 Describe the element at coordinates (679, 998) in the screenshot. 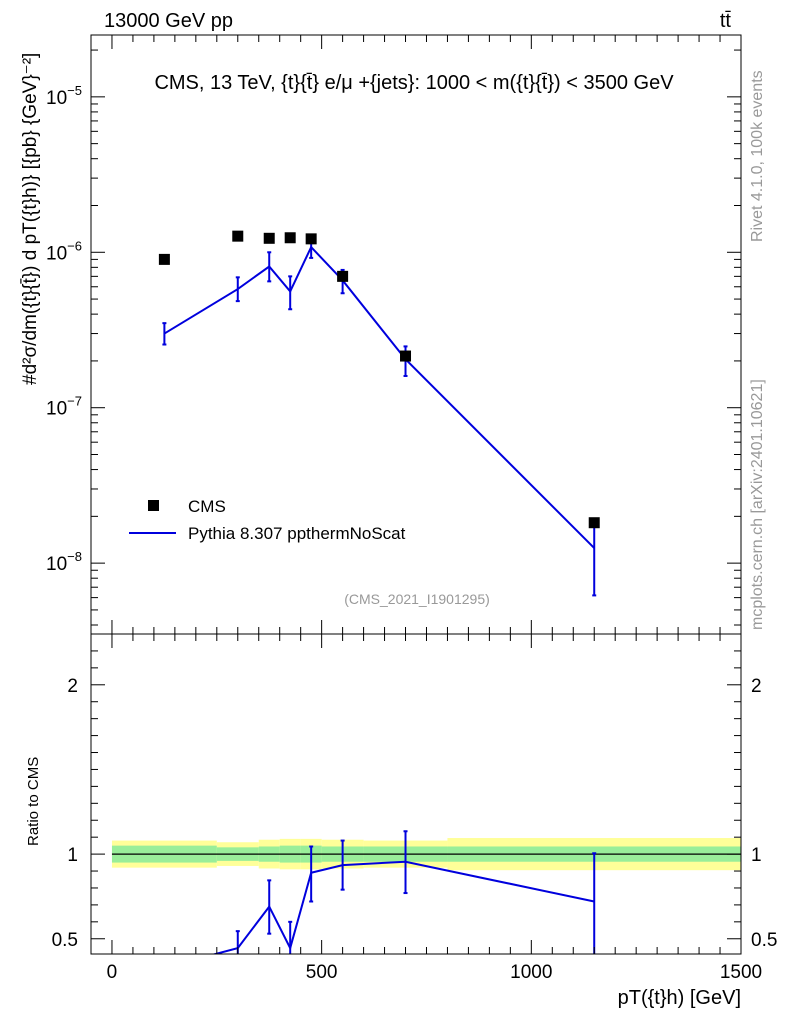

I see `x-axis-label: pT({t}h) [GeV]` at that location.